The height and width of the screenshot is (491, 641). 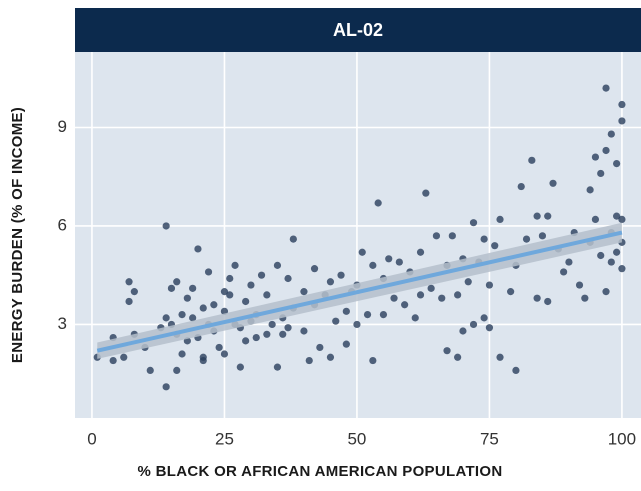 I want to click on x-tick-label: 25, so click(x=224, y=438).